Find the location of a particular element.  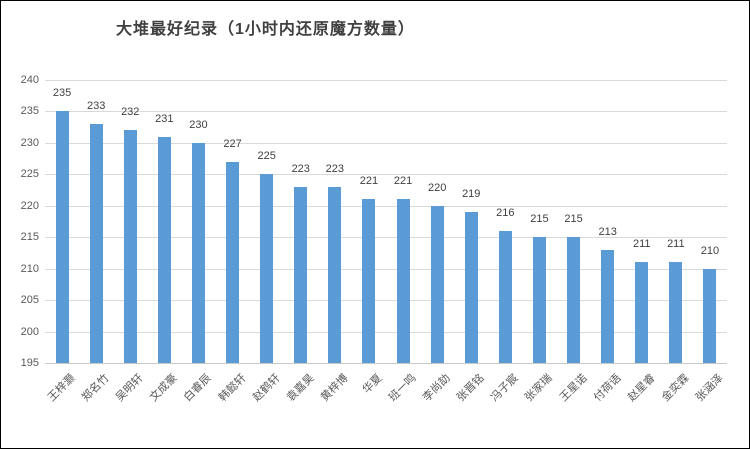

bar-value-label: 230 is located at coordinates (198, 124).